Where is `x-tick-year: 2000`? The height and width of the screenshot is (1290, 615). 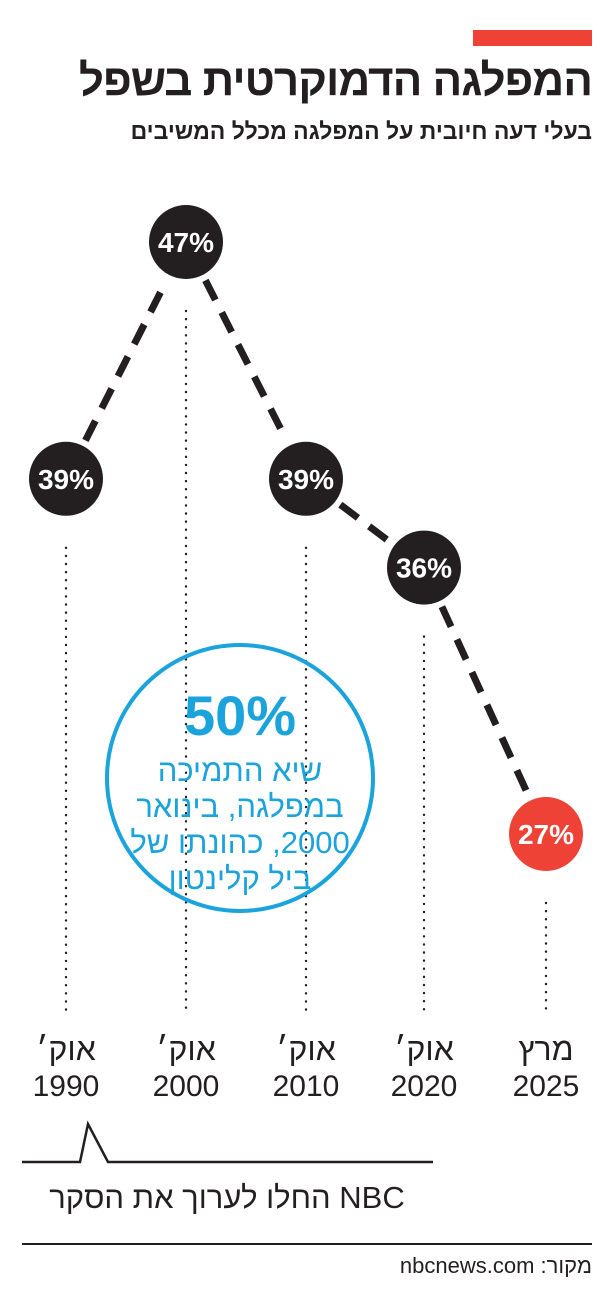
x-tick-year: 2000 is located at coordinates (186, 1086).